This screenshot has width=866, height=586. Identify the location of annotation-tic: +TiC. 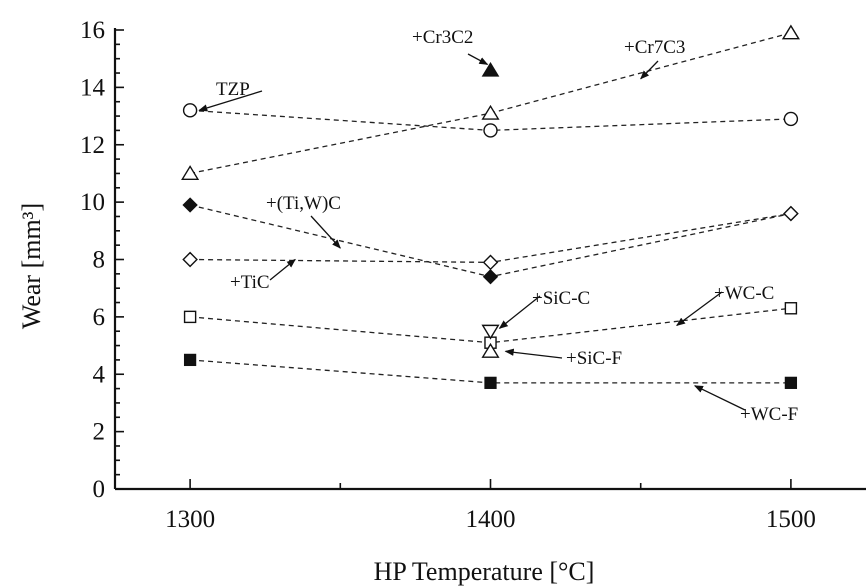
(250, 282).